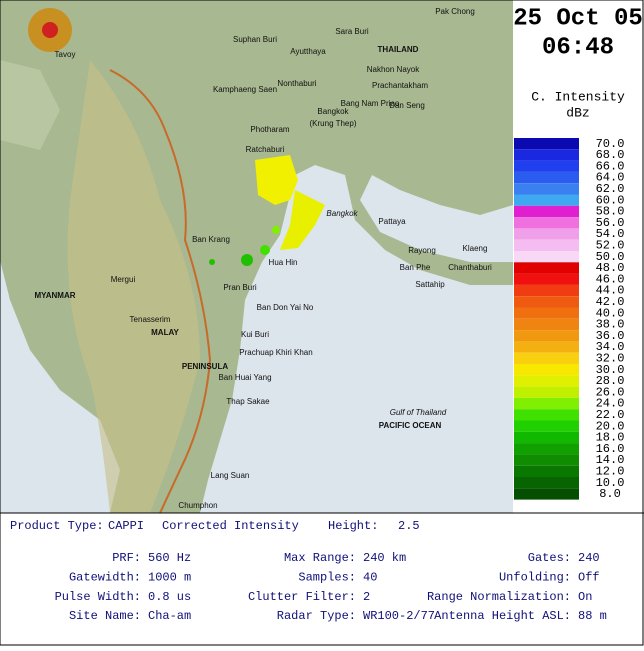 This screenshot has width=644, height=651. I want to click on level-label: 66.0, so click(610, 166).